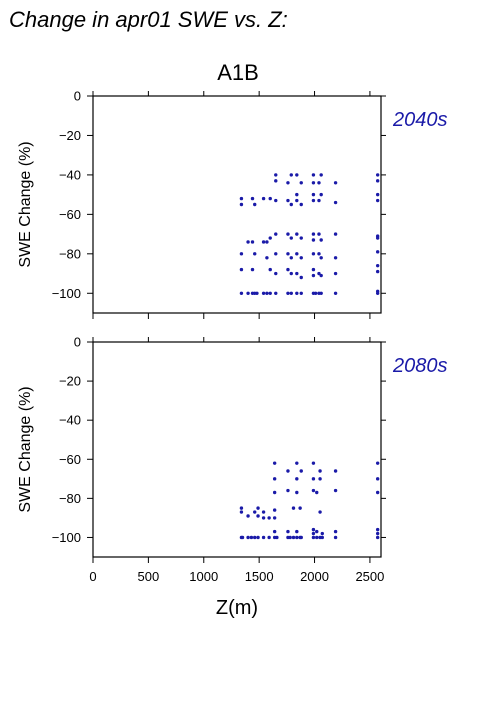  I want to click on x-tick-label: 500, so click(149, 576).